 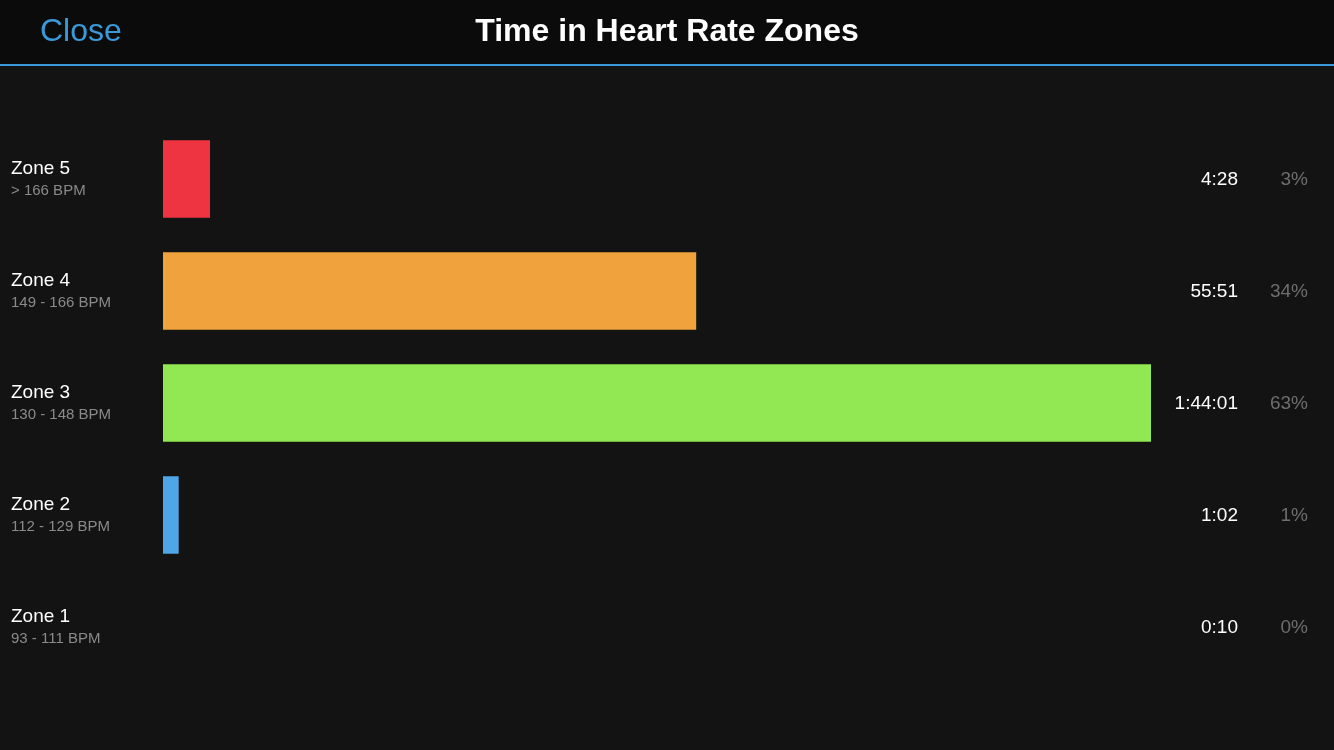 I want to click on y-tick-label: Zone 1 93 - 111 BPM, so click(x=56, y=626).